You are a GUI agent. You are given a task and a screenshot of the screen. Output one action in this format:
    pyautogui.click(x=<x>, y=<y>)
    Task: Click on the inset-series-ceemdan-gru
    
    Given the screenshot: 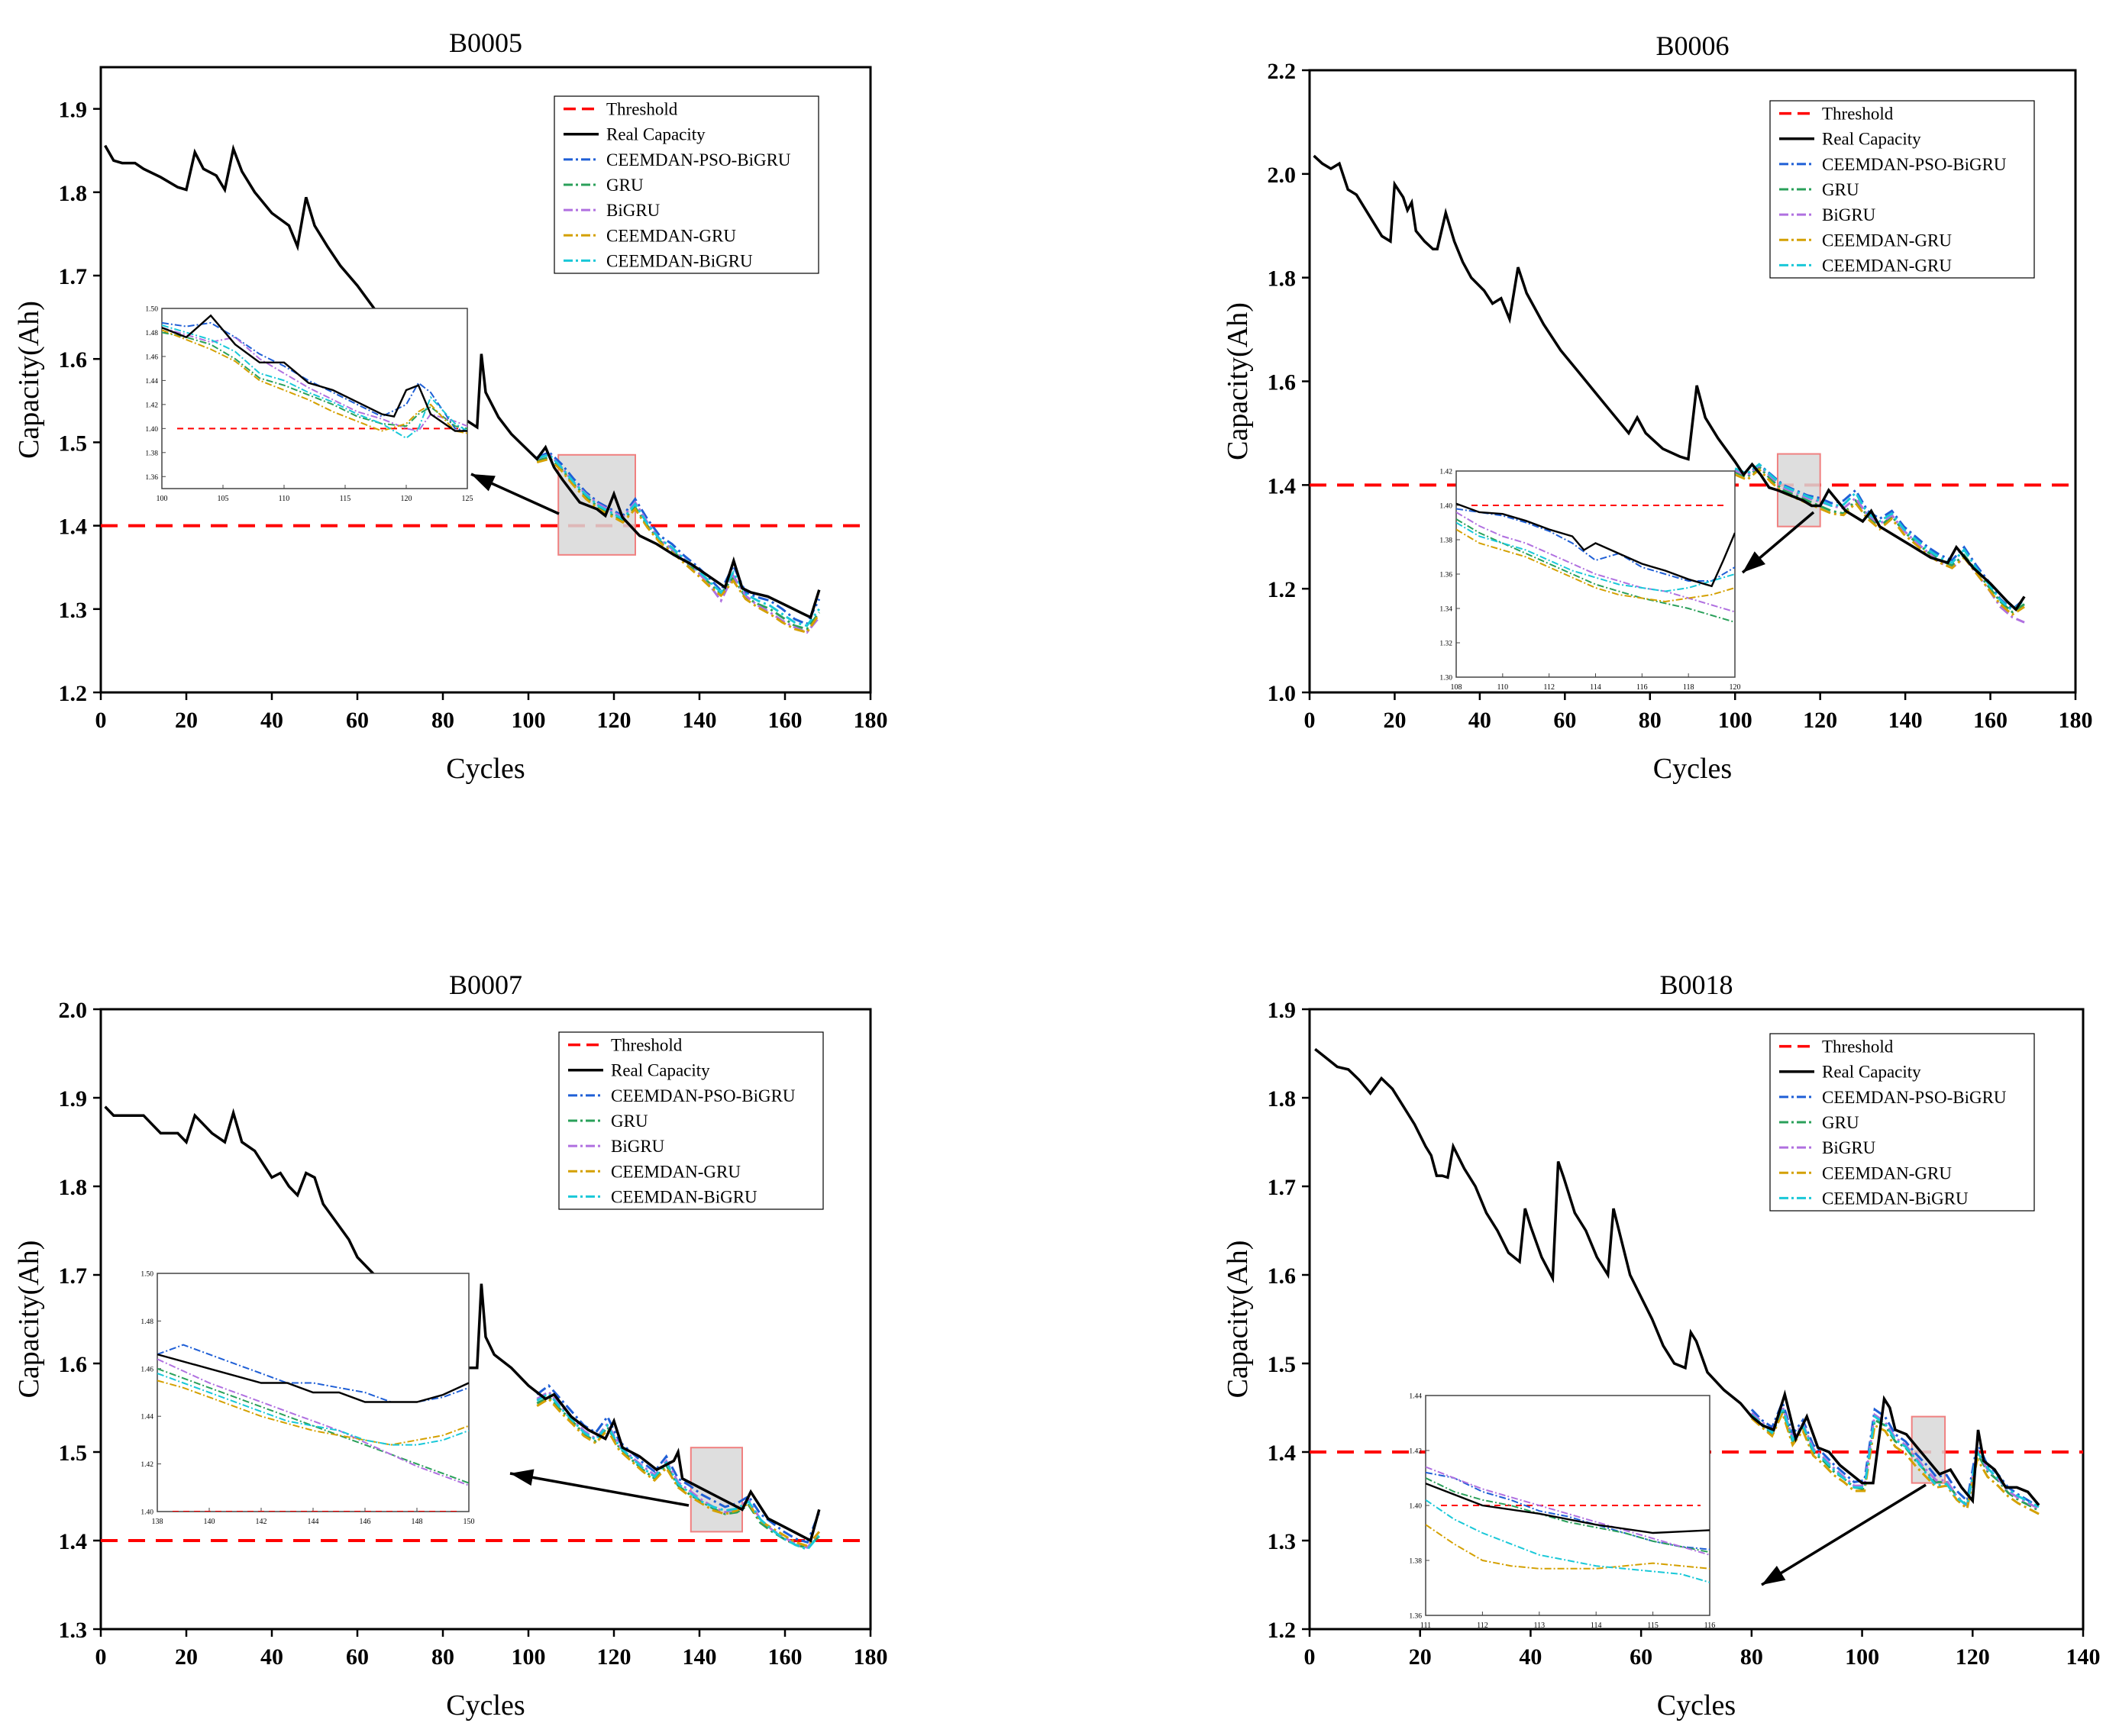 What is the action you would take?
    pyautogui.click(x=314, y=381)
    